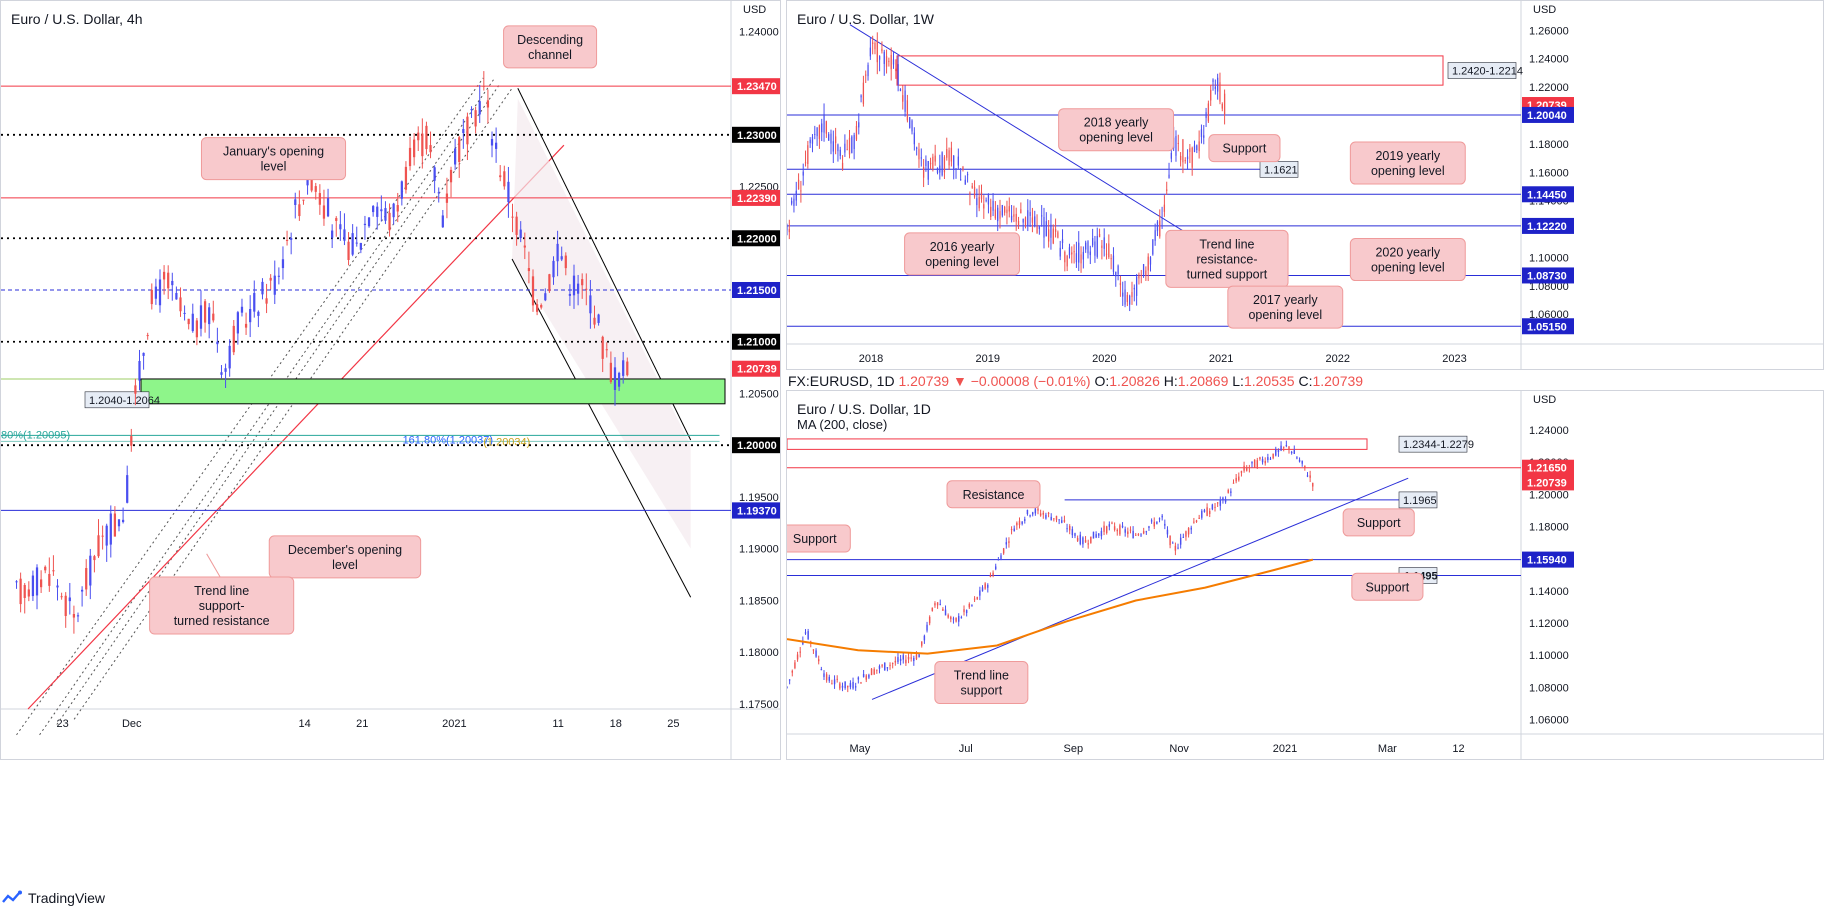 Image resolution: width=1824 pixels, height=912 pixels. What do you see at coordinates (1547, 483) in the screenshot?
I see `price-badge-label: 1.20739` at bounding box center [1547, 483].